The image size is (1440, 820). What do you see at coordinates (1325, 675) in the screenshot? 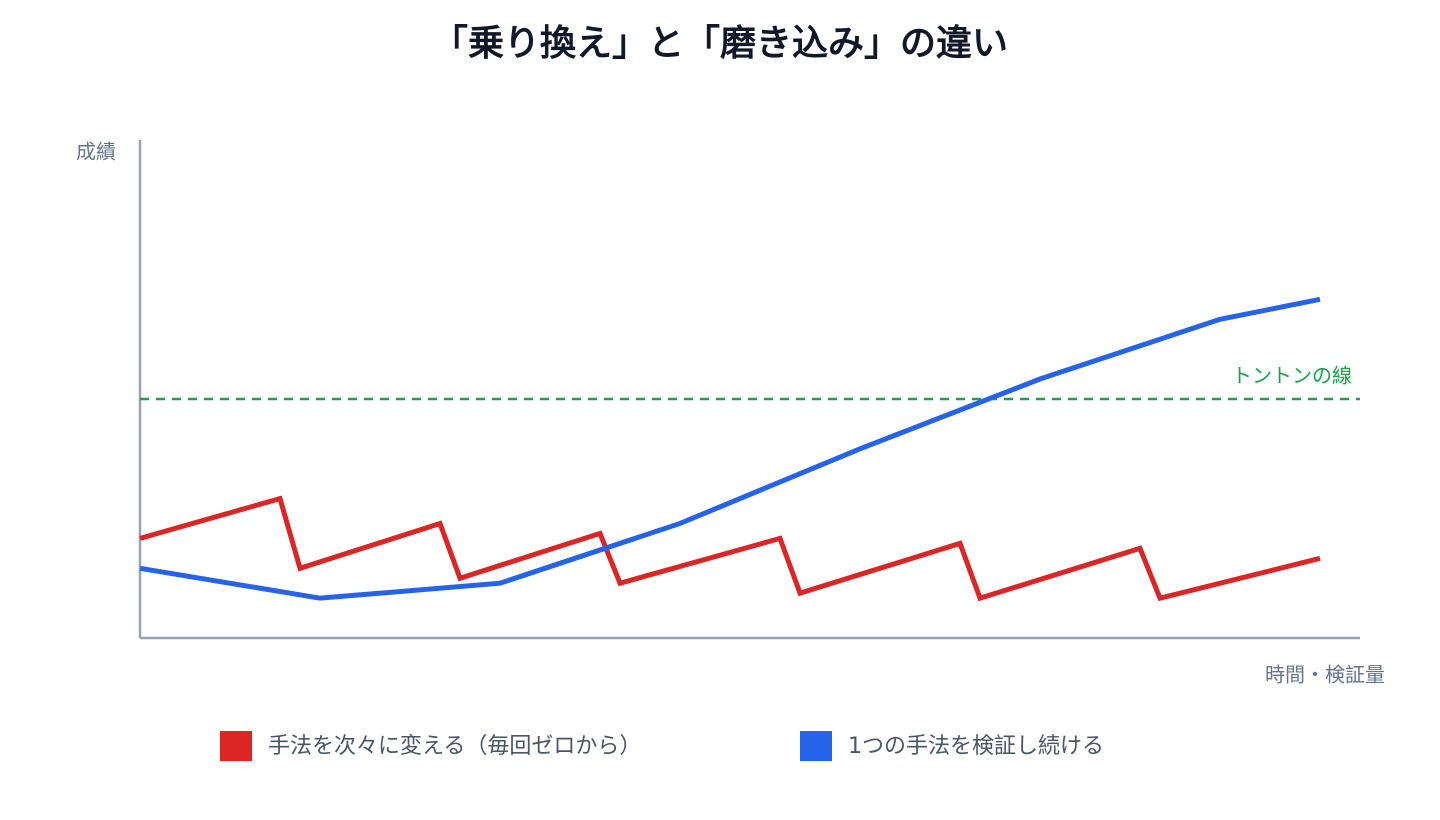
I see `x-axis-label: 時間・検証量` at bounding box center [1325, 675].